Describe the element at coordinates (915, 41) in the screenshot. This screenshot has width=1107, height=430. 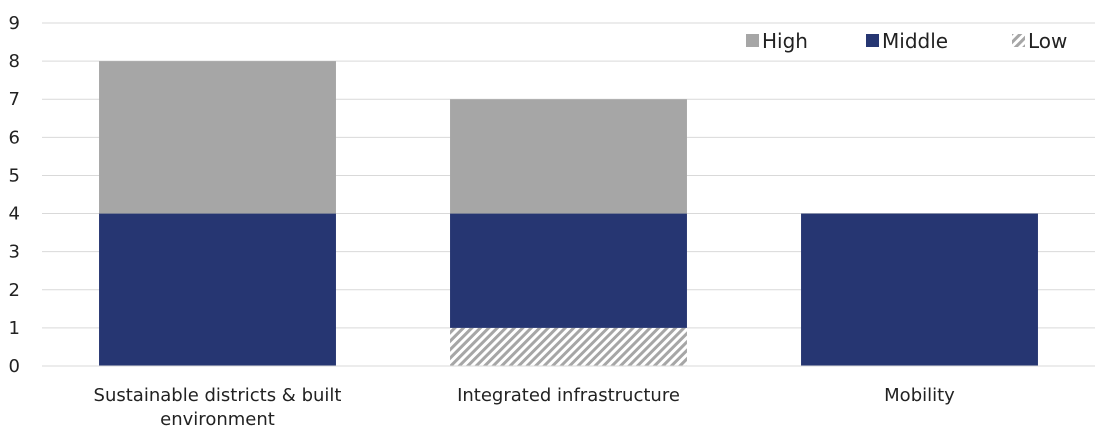
I see `legend-label-middle: Middle` at that location.